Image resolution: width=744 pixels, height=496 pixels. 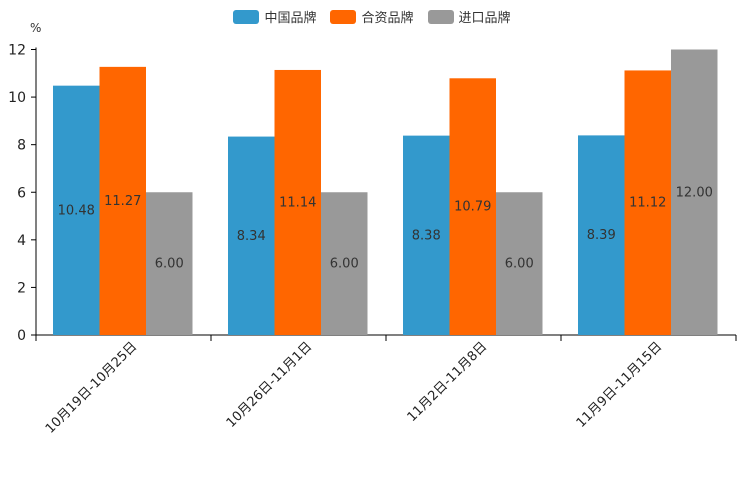 I want to click on y-tick-label: 4, so click(x=21, y=241).